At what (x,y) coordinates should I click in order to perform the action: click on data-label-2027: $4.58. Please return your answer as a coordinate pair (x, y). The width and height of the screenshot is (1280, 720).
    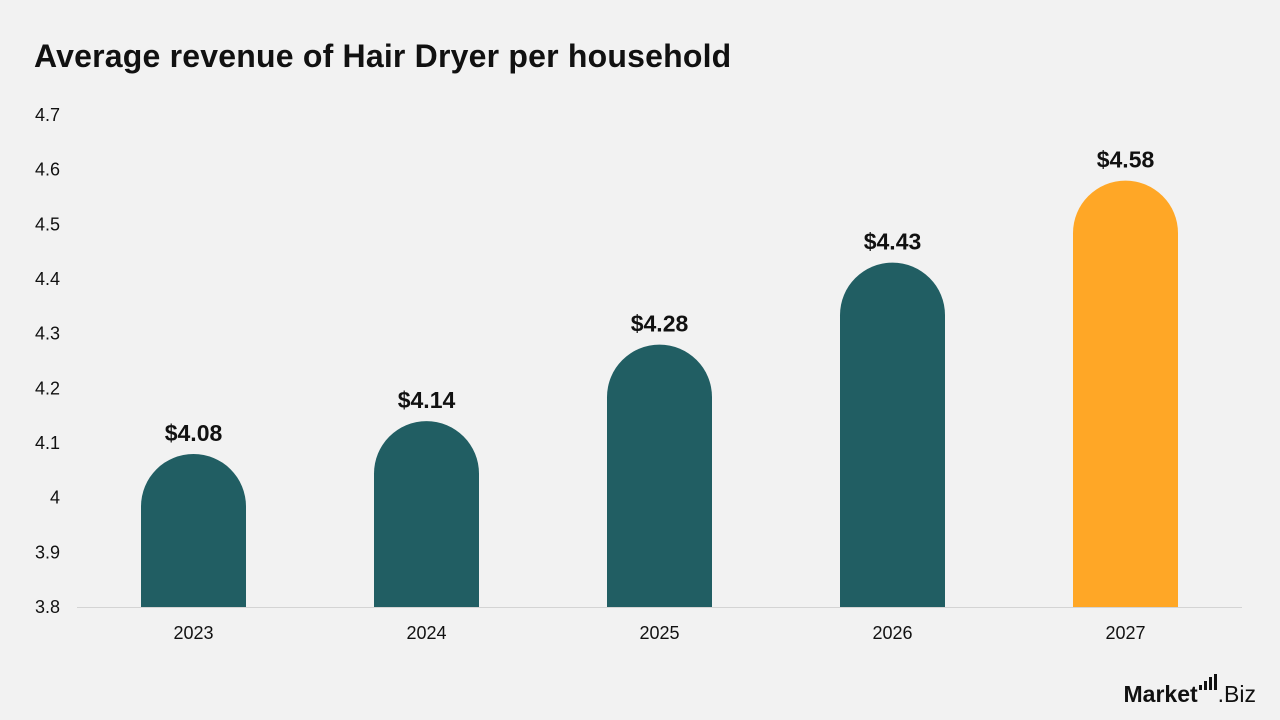
    Looking at the image, I should click on (1126, 160).